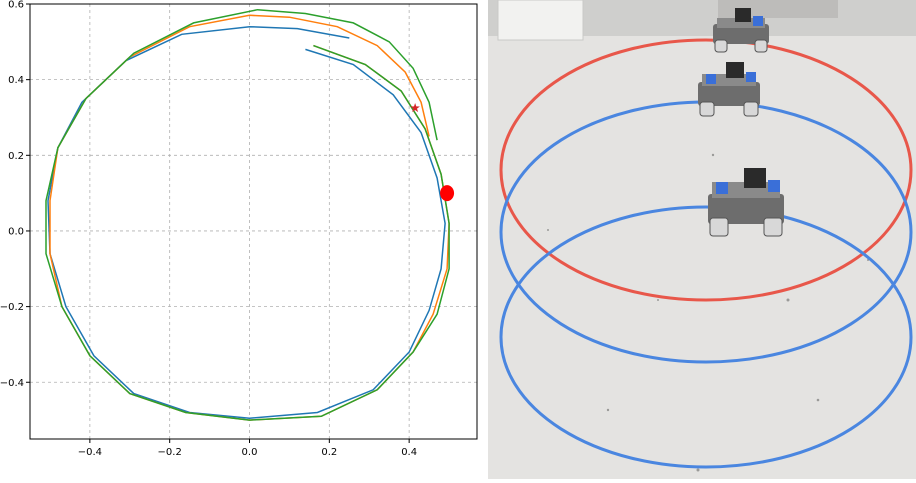 The width and height of the screenshot is (916, 483). I want to click on robot-front, so click(746, 202).